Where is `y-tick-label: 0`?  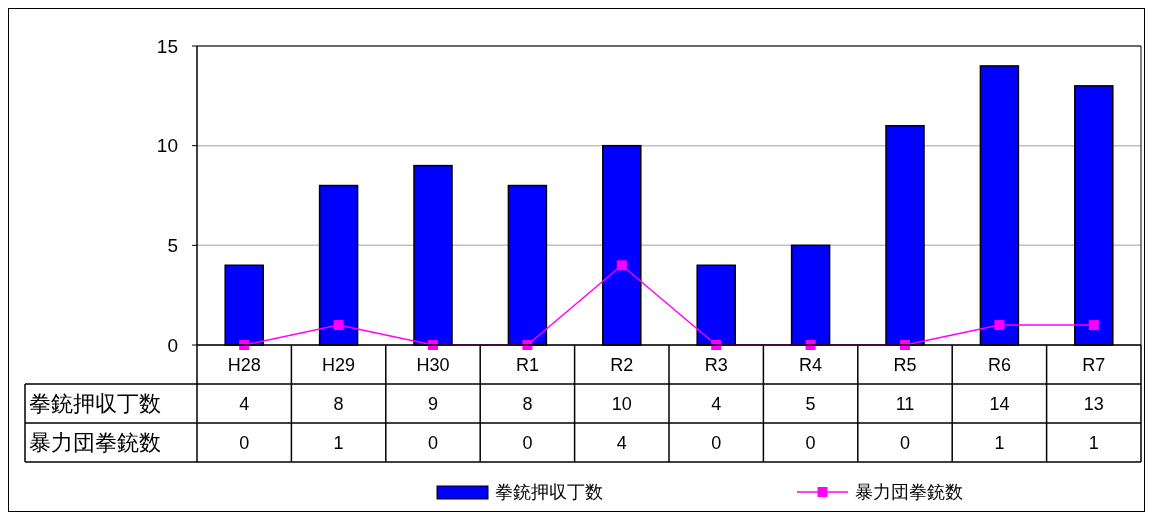 y-tick-label: 0 is located at coordinates (172, 345).